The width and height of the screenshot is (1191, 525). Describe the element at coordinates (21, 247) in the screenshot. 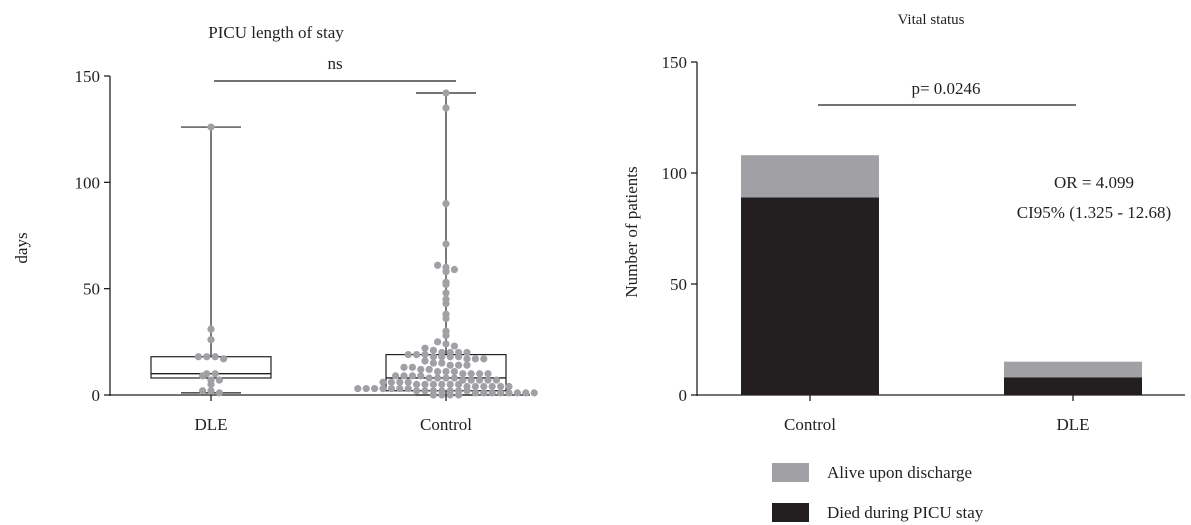

I see `left-y-axis-label: days` at that location.